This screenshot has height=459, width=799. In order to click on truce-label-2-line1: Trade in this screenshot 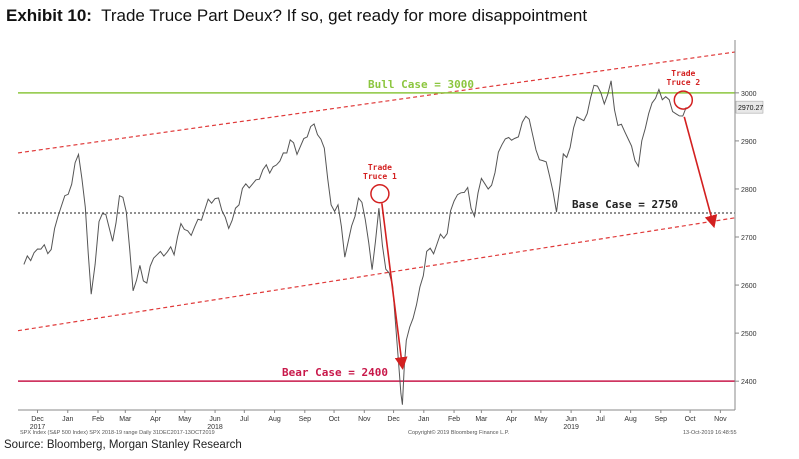, I will do `click(683, 73)`.